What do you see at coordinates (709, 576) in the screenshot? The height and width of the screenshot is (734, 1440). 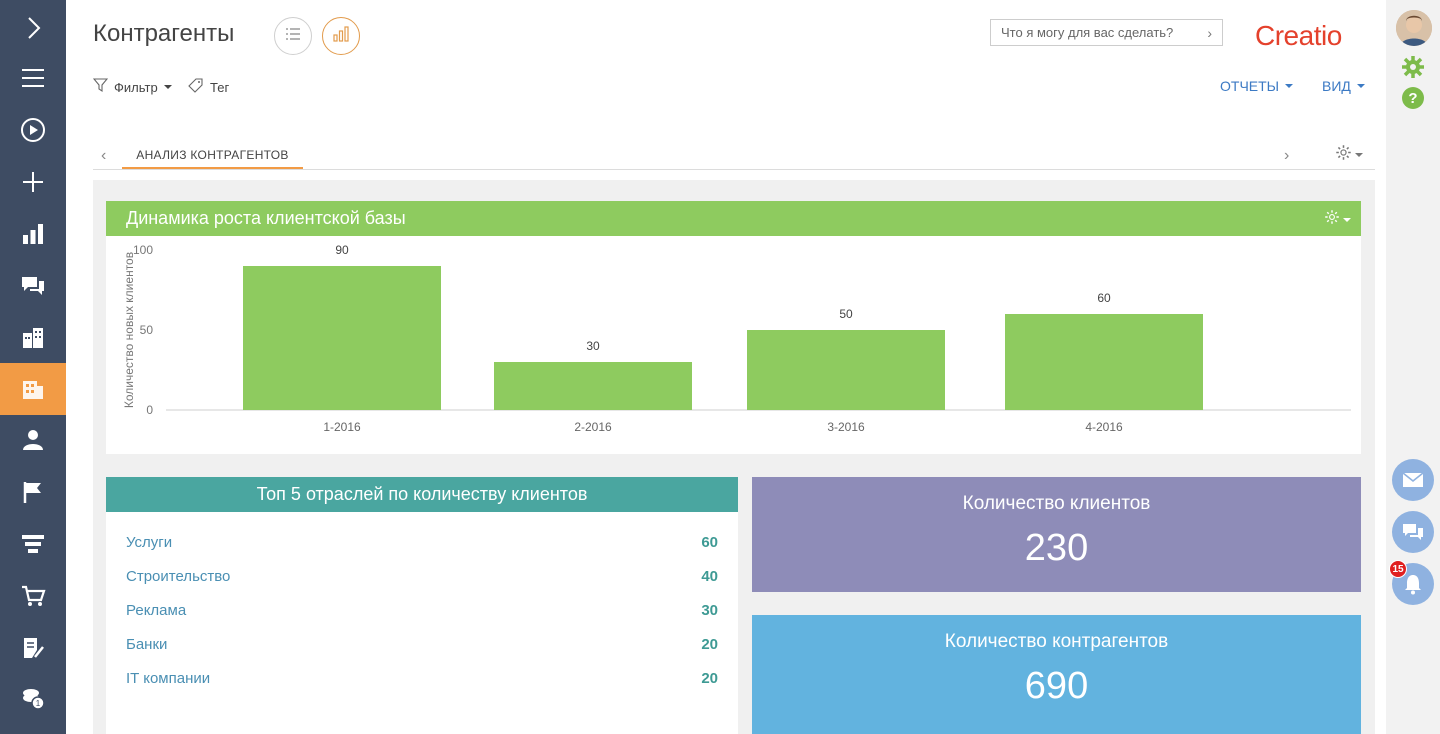 I see `industry-value: 40` at bounding box center [709, 576].